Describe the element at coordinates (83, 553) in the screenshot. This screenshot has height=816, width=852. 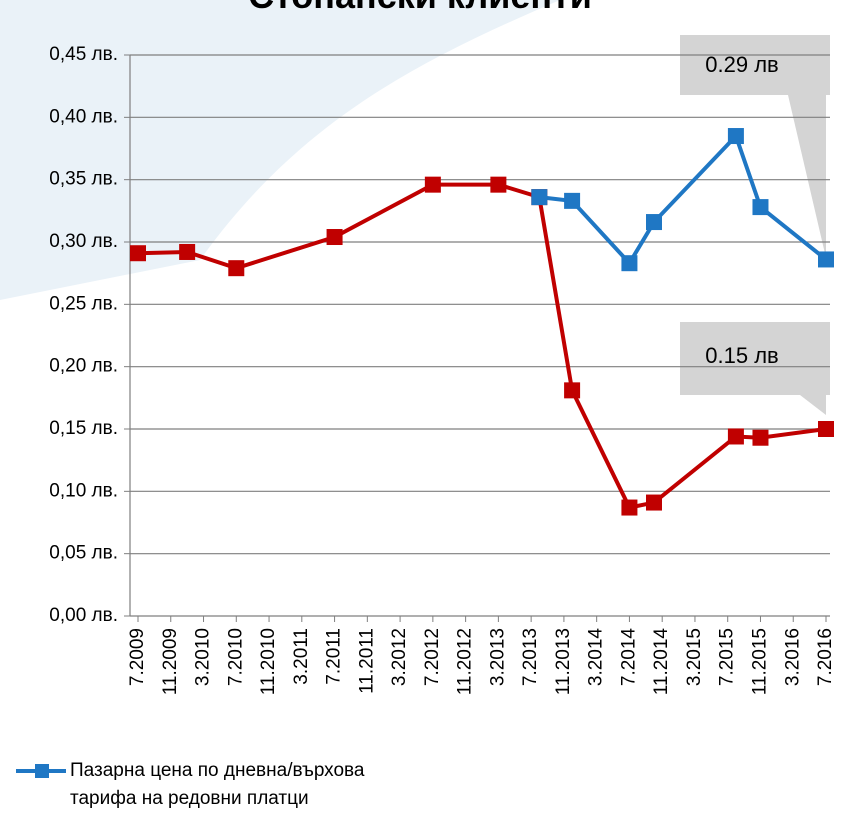
I see `y-tick-label: 0,05 лв.` at that location.